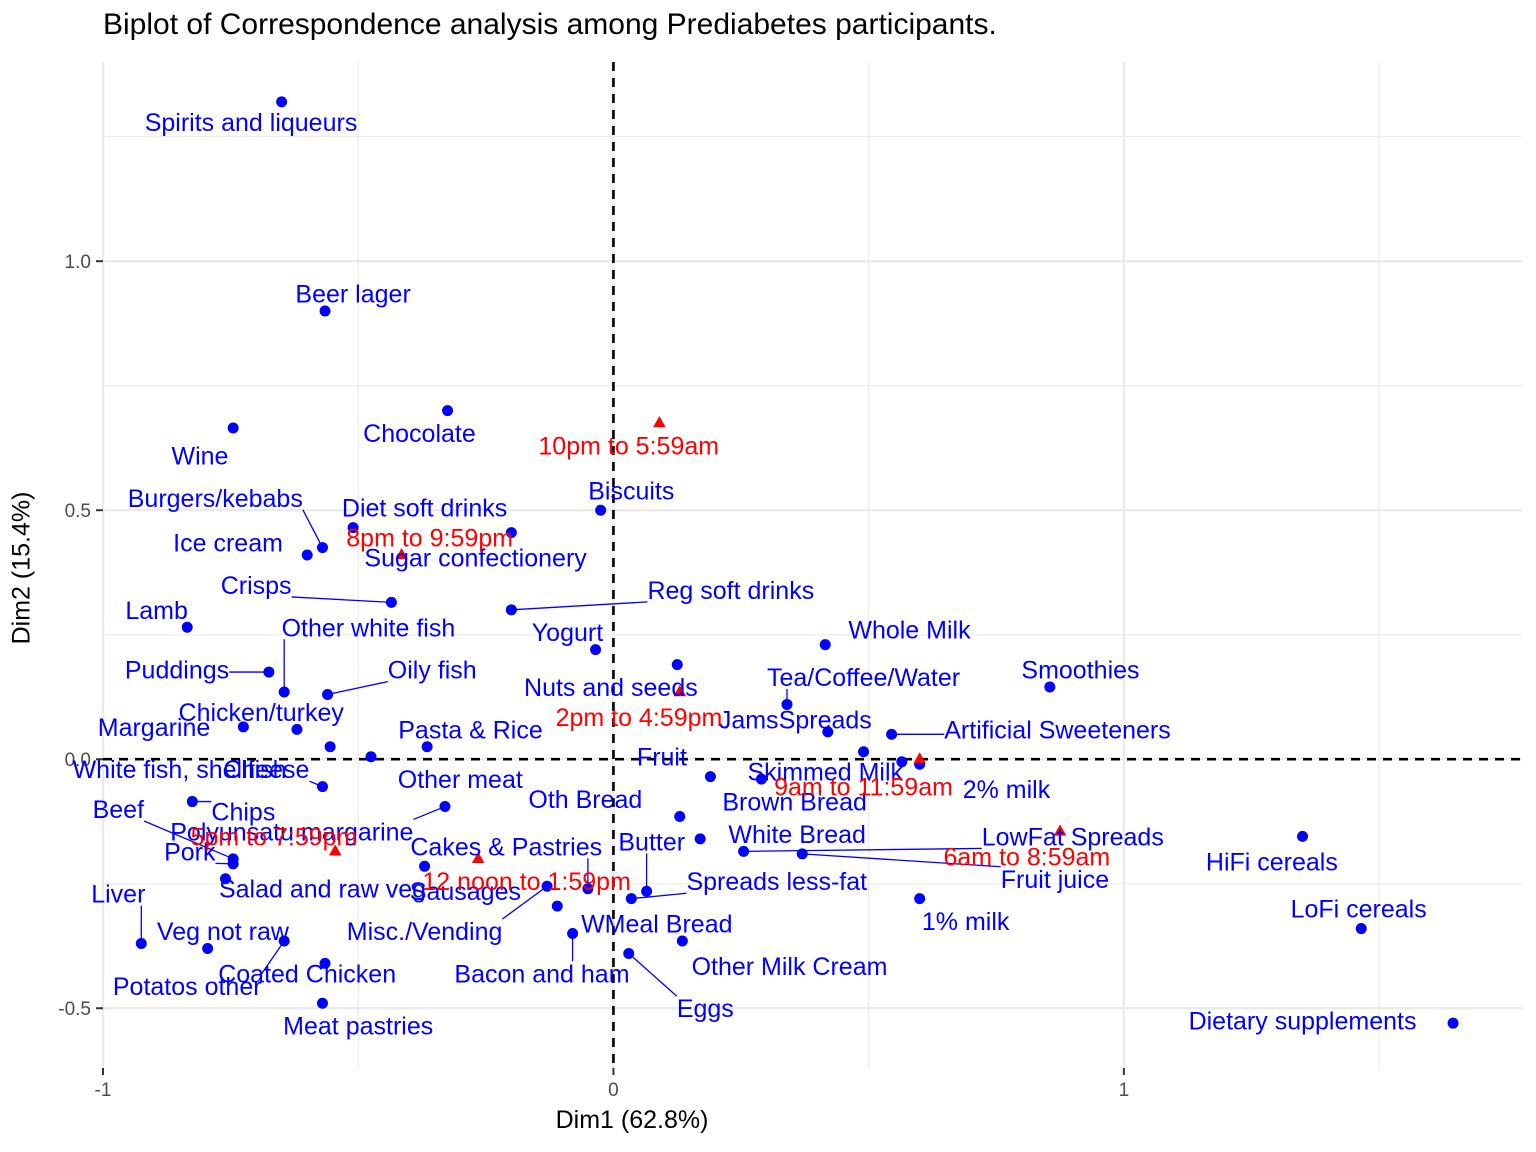 This screenshot has height=1152, width=1536. What do you see at coordinates (429, 539) in the screenshot?
I see `column-point-label: 8pm to 9:59pm` at bounding box center [429, 539].